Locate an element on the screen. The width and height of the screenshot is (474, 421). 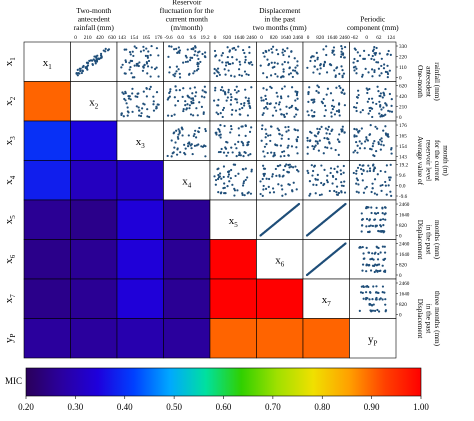
left-variable-label: x3 is located at coordinates (10, 141).